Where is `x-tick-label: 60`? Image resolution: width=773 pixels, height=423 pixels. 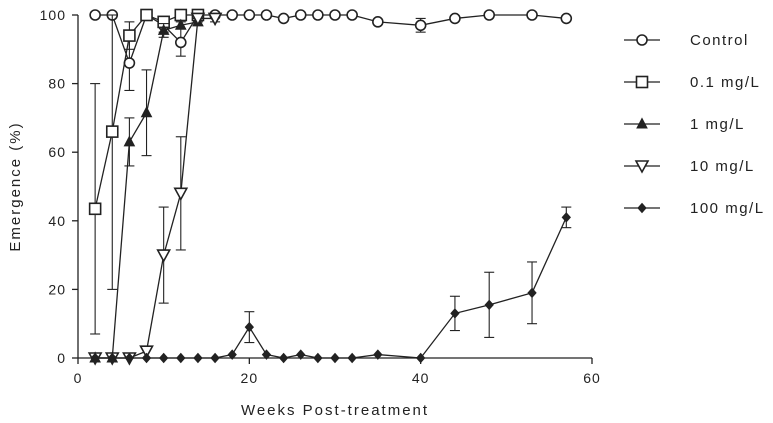 x-tick-label: 60 is located at coordinates (592, 378).